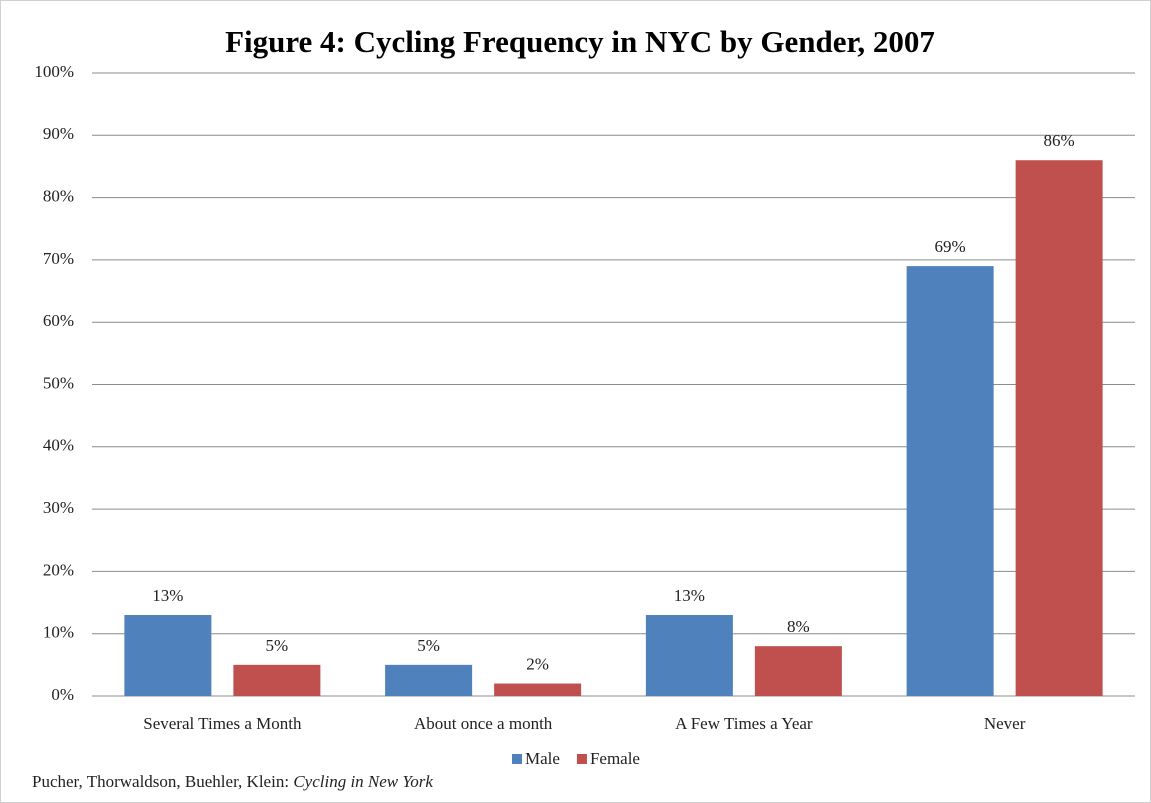  I want to click on y-tick-label: 80%, so click(58, 196).